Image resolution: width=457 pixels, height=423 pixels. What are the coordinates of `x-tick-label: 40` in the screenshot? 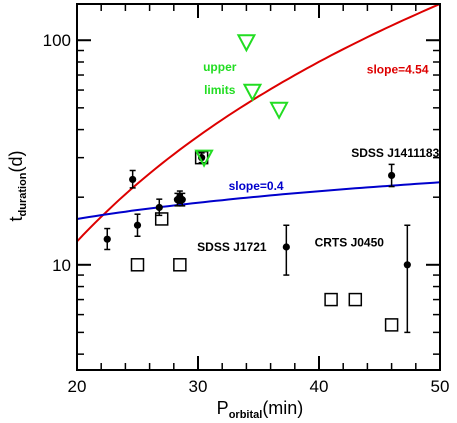 It's located at (319, 386).